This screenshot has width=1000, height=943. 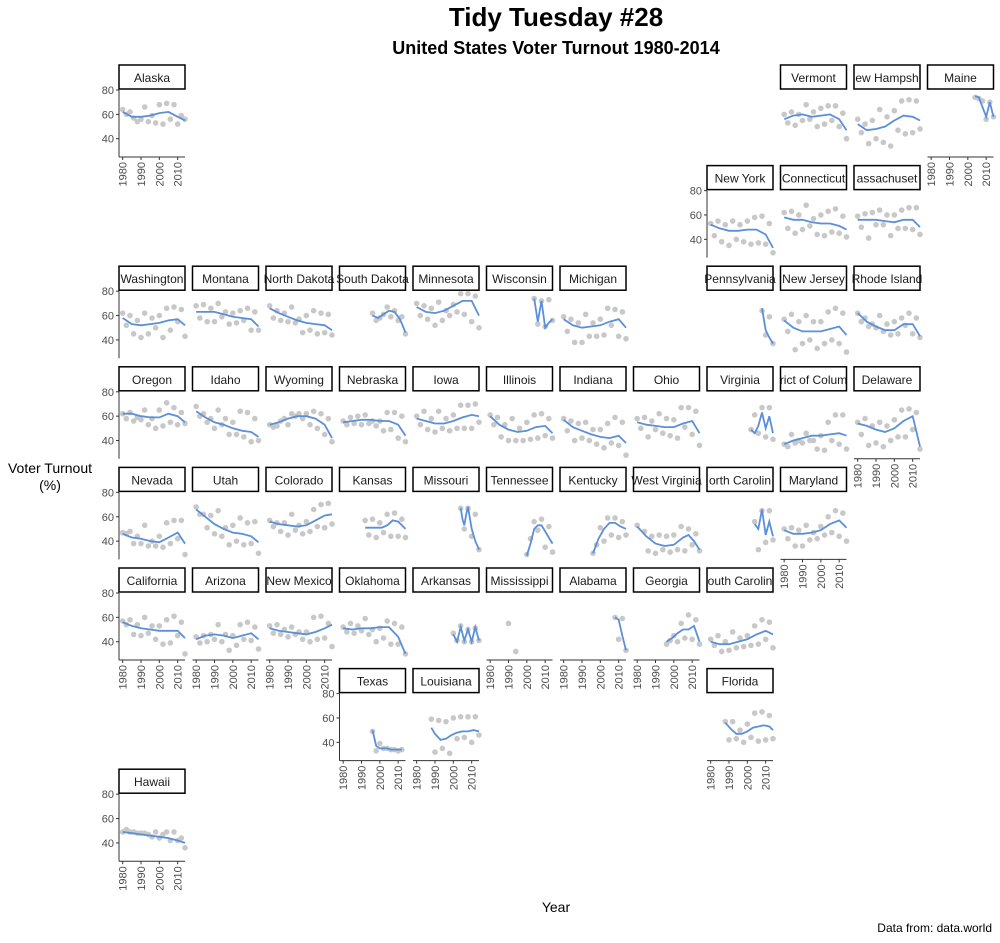 What do you see at coordinates (594, 511) in the screenshot?
I see `facet-kentucky: Kentucky` at bounding box center [594, 511].